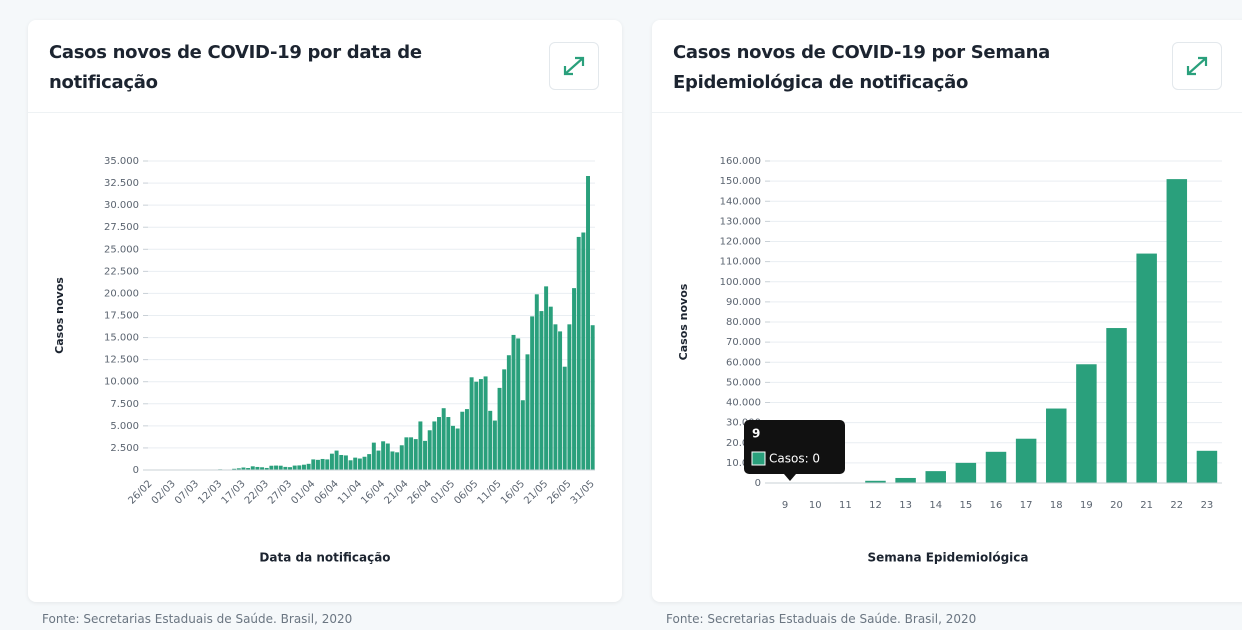 The height and width of the screenshot is (630, 1242). What do you see at coordinates (1176, 505) in the screenshot?
I see `x-tick-label: 22` at bounding box center [1176, 505].